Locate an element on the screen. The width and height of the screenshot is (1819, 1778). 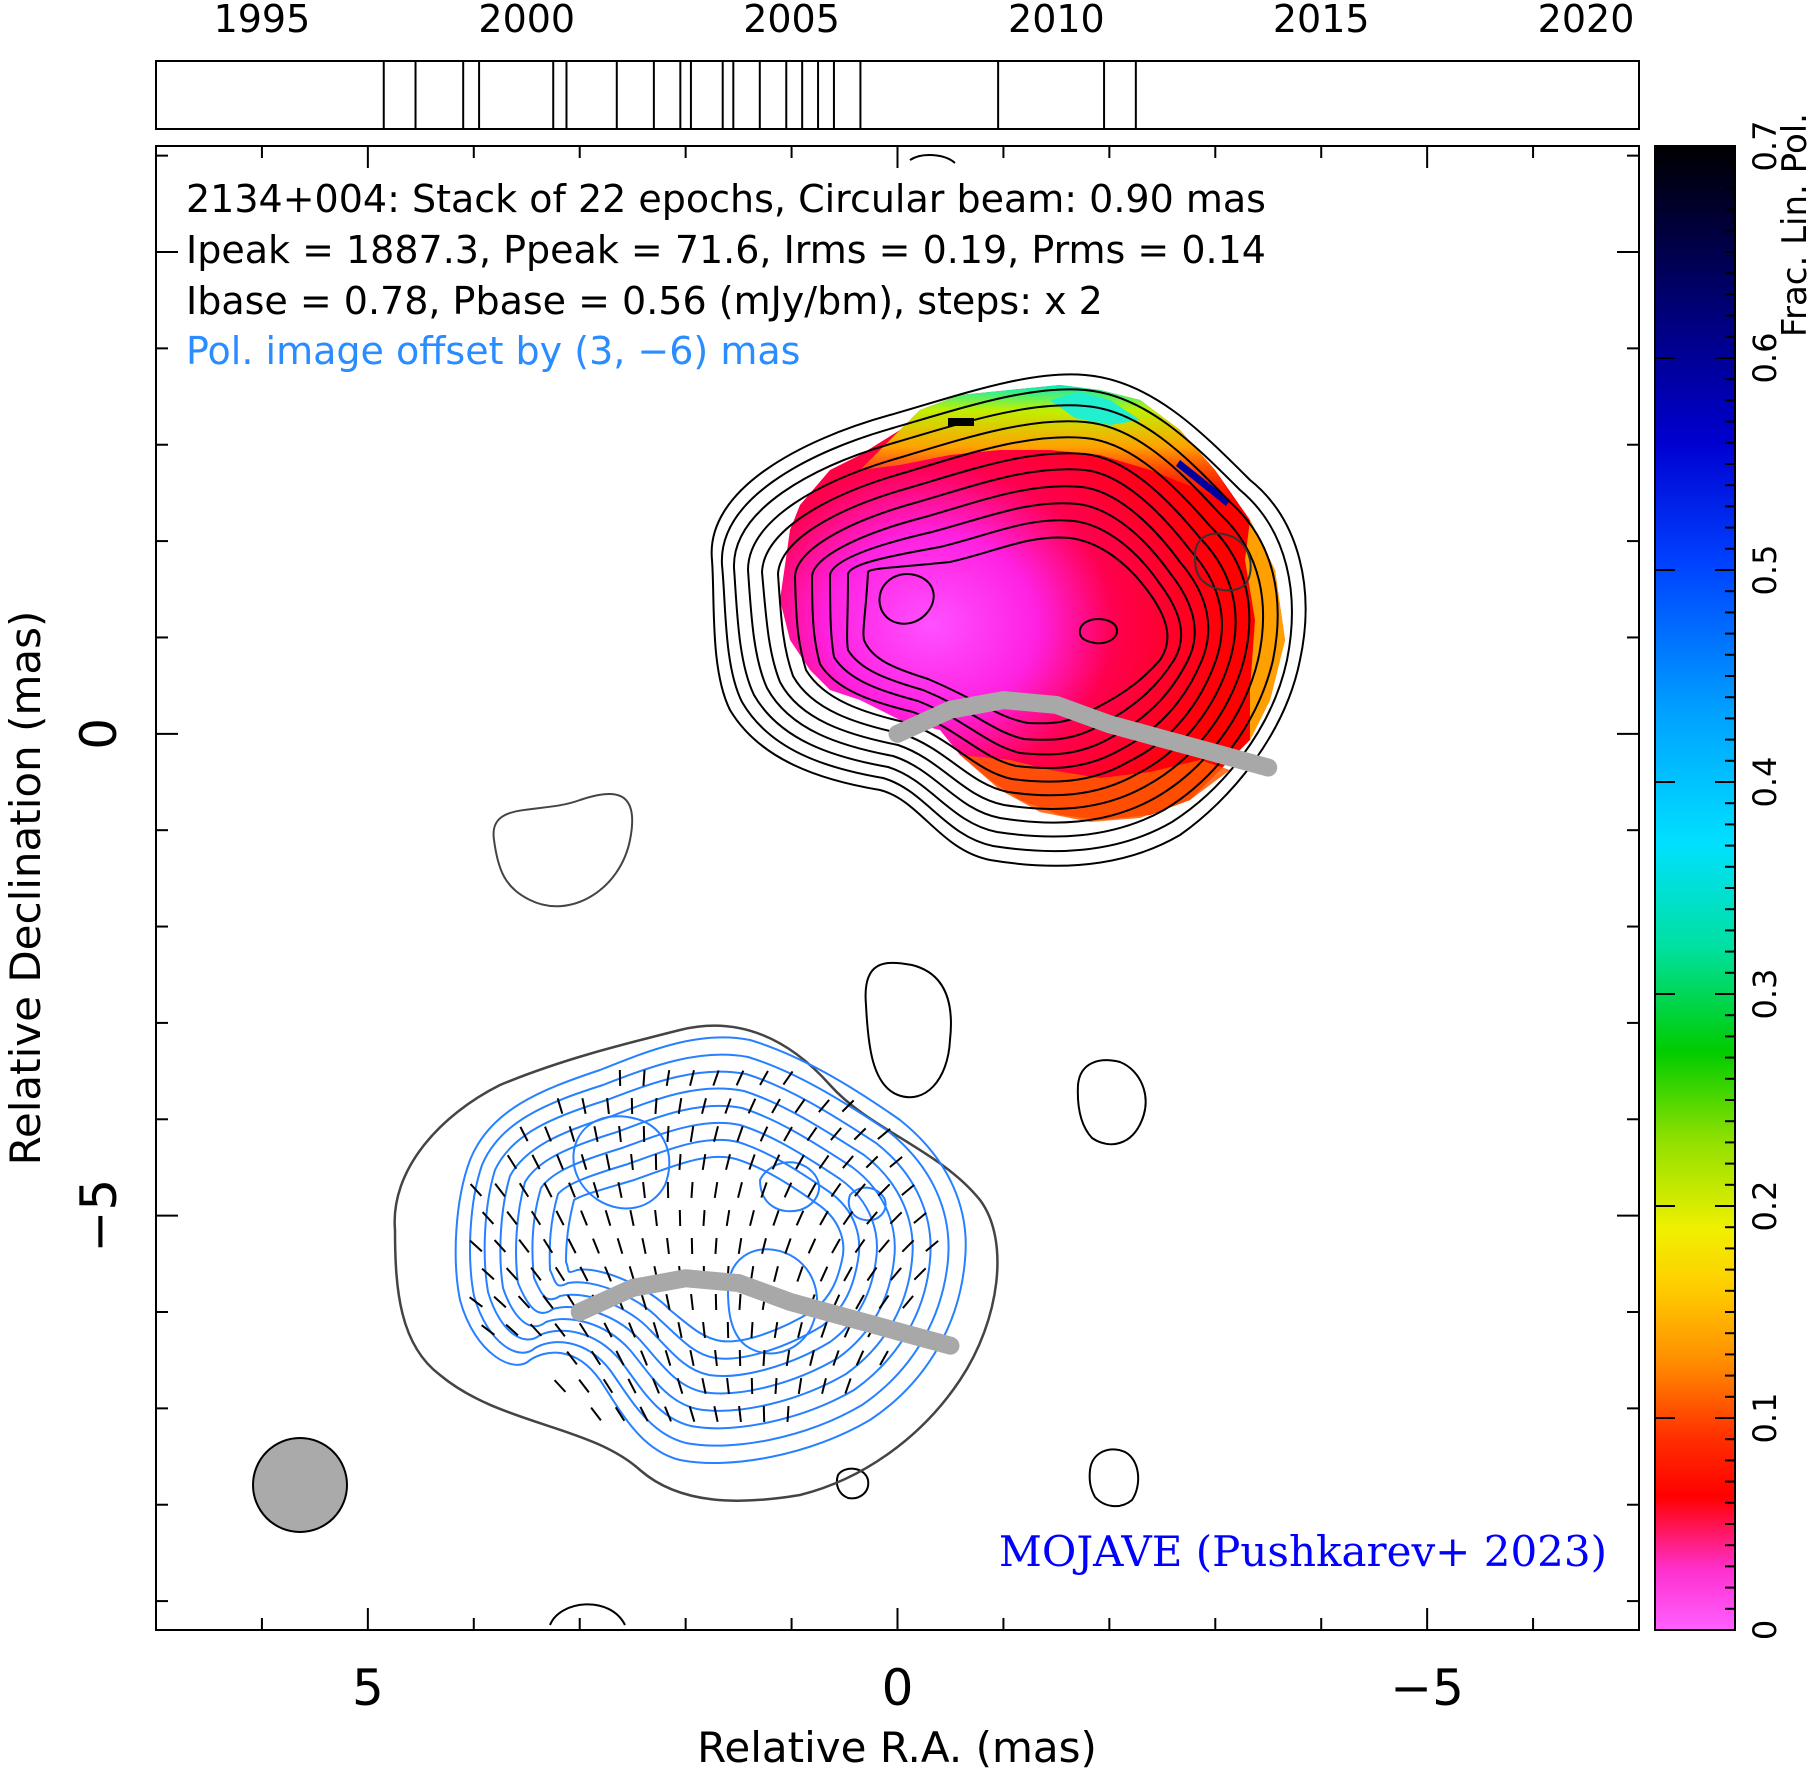
colorbar-tick-labels: 0 0.1 0.2 0.3 0.4 0.5 0.6 0.7 is located at coordinates (1765, 881).